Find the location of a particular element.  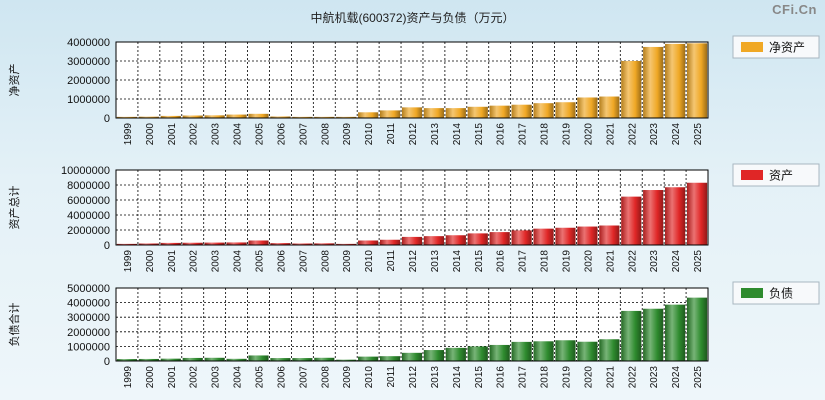

x-tick-label: 2023 is located at coordinates (654, 261).